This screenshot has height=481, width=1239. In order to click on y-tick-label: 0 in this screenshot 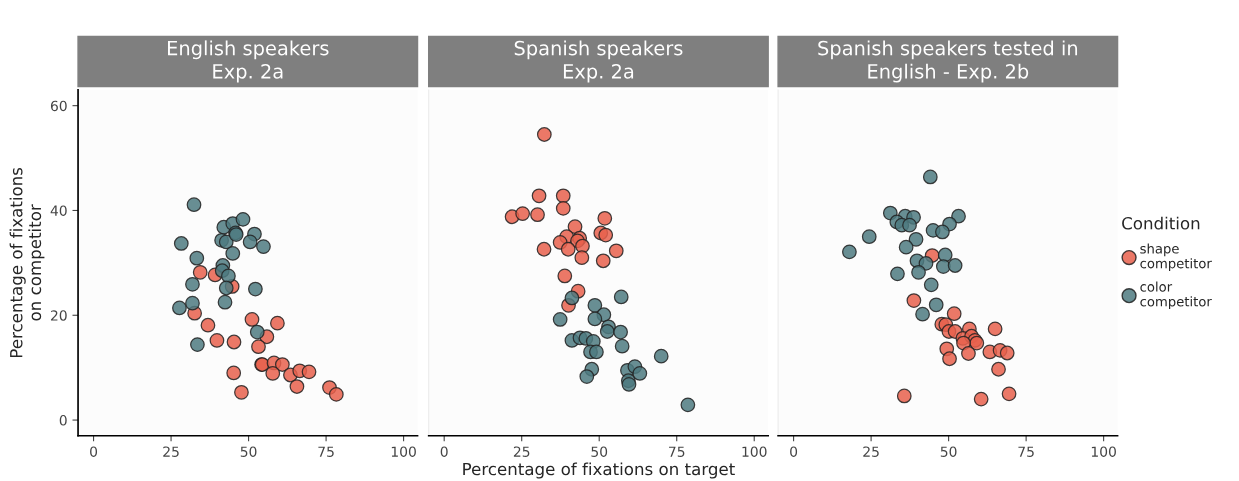, I will do `click(63, 420)`.